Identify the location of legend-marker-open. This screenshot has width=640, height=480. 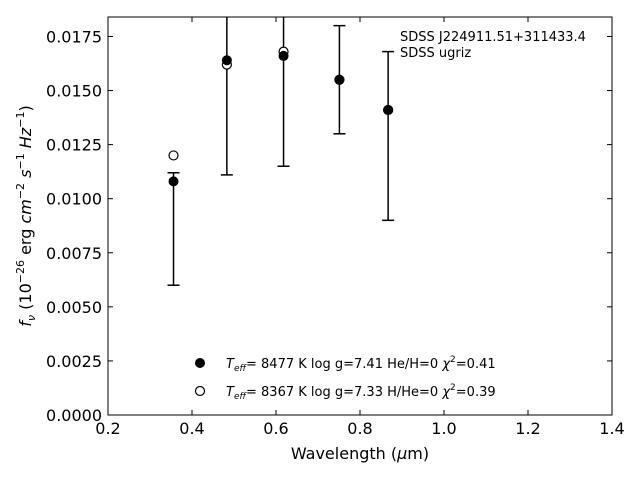
(200, 391).